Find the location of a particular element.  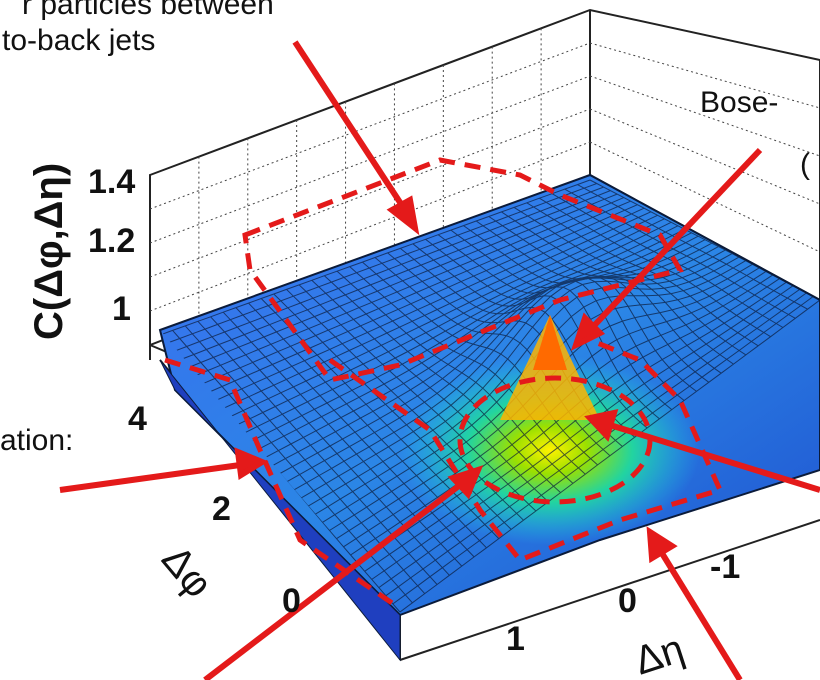

region-ridge-left is located at coordinates (280, 482).